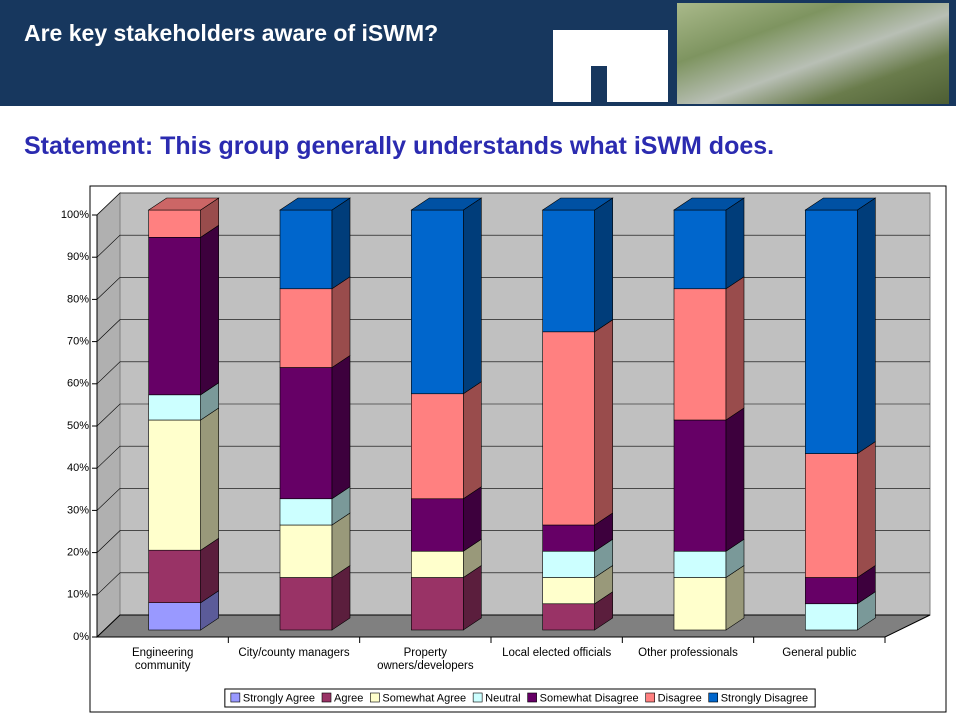  Describe the element at coordinates (294, 653) in the screenshot. I see `x-tick-label: City/county managers` at that location.